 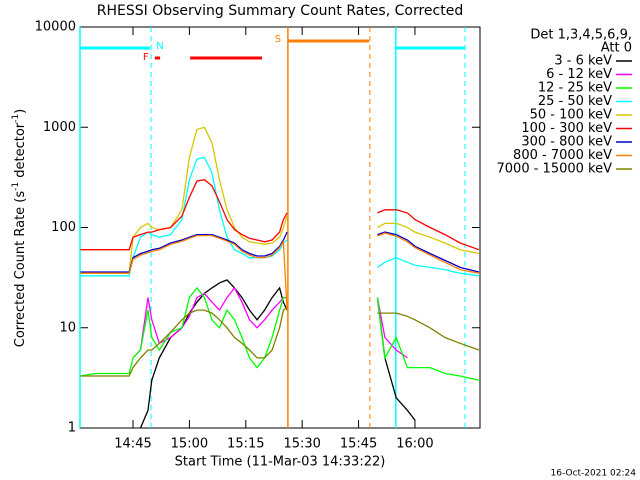 What do you see at coordinates (594, 474) in the screenshot?
I see `timestamp: 16-Oct-2021 02:24` at bounding box center [594, 474].